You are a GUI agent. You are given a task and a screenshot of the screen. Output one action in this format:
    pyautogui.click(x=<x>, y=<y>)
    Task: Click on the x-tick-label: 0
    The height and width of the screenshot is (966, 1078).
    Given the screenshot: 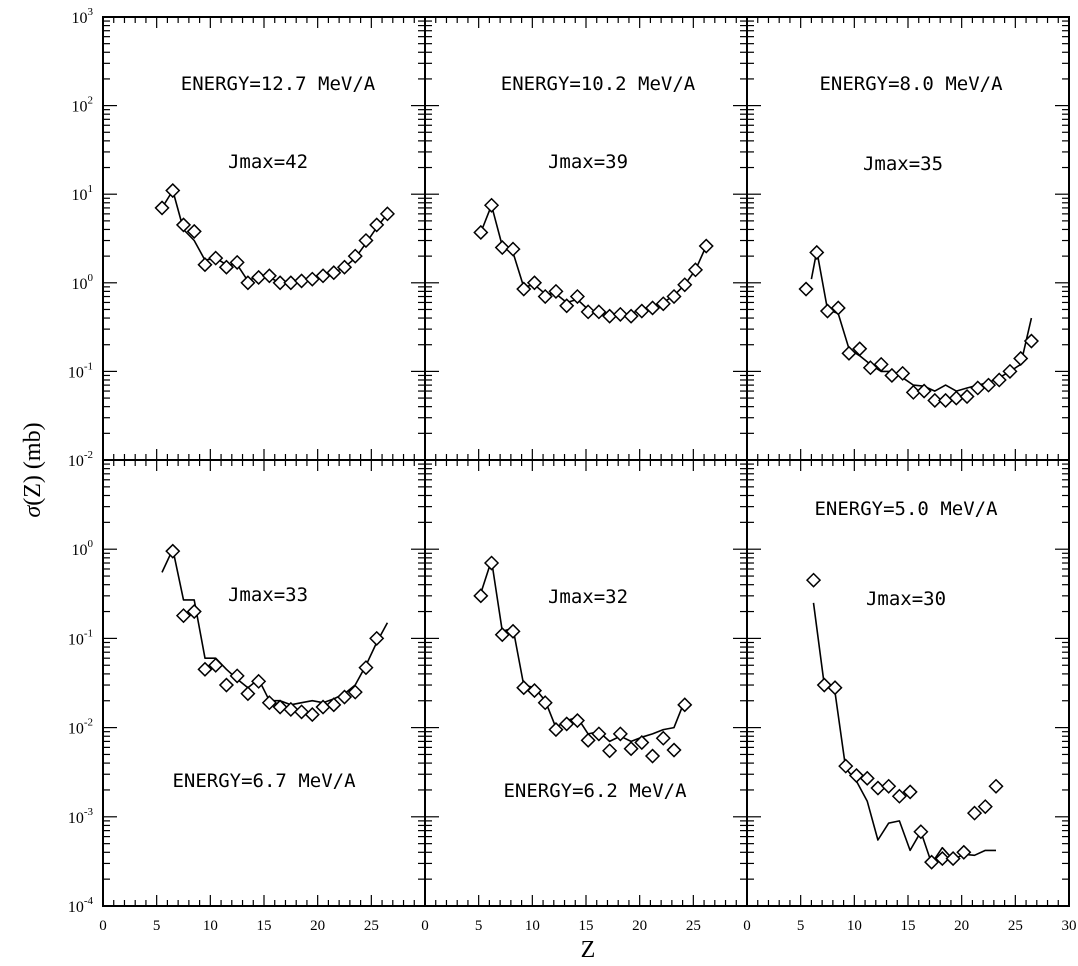 What is the action you would take?
    pyautogui.click(x=747, y=926)
    